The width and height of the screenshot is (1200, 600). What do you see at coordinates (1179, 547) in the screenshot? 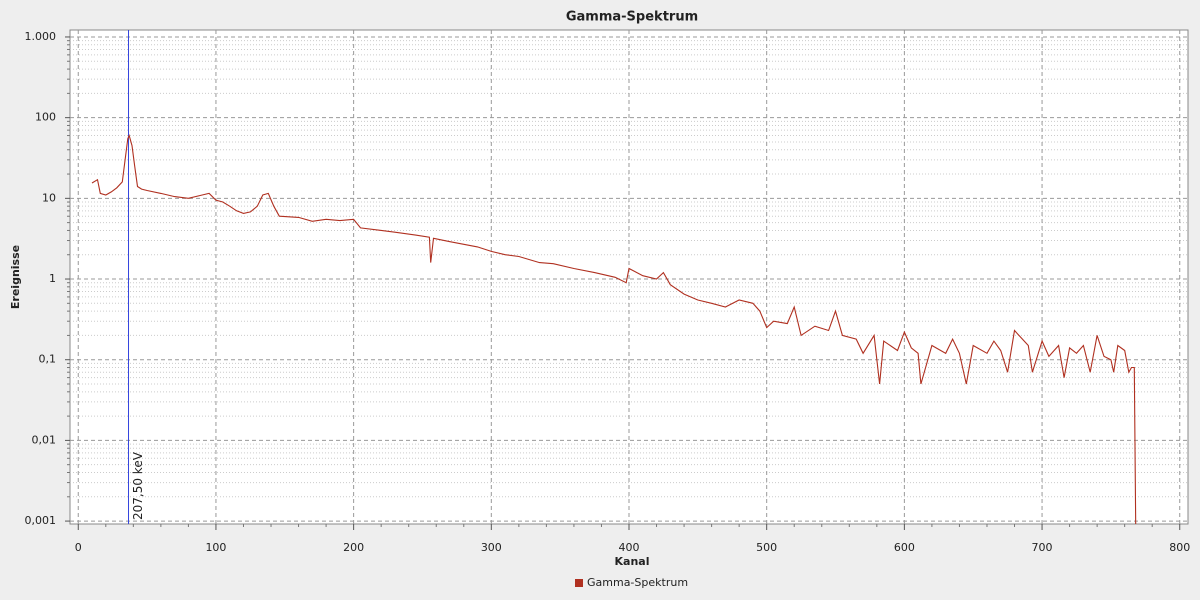
I see `x-tick-label: 800` at bounding box center [1179, 547].